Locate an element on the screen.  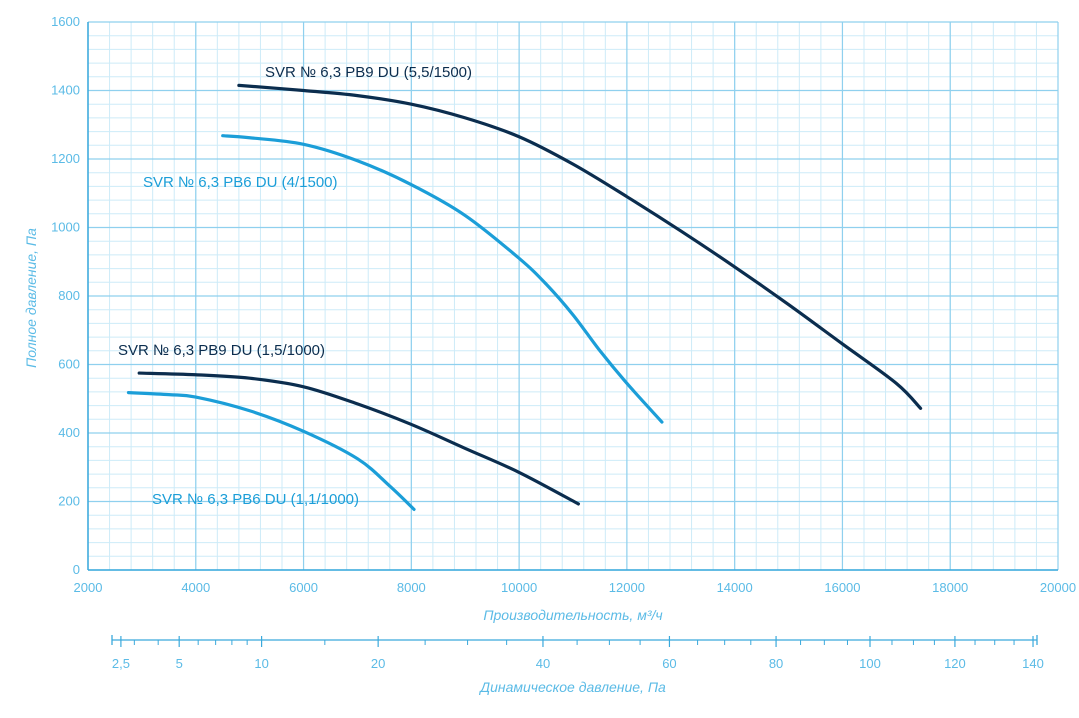
series-label-1: SVR № 6,3 PB9 DU (5,5/1500) is located at coordinates (368, 72).